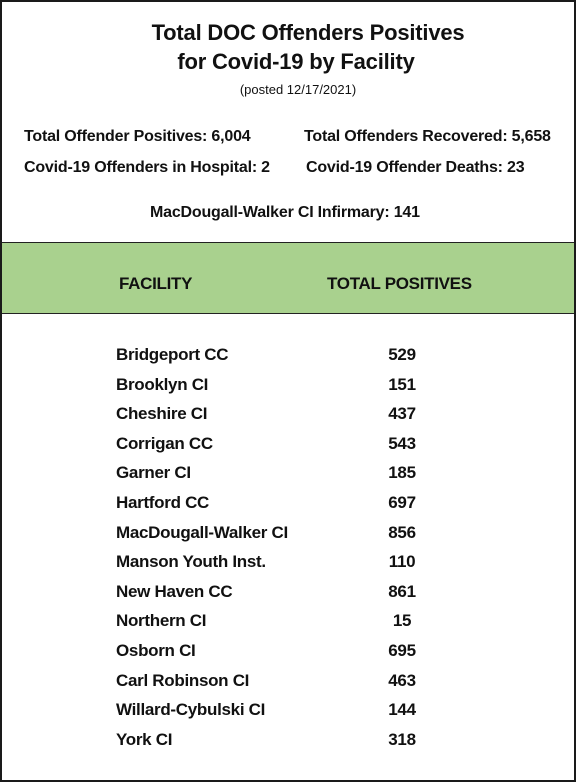 The width and height of the screenshot is (576, 782). Describe the element at coordinates (137, 136) in the screenshot. I see `stat-total-positives: Total Offender Positives: 6,004` at that location.